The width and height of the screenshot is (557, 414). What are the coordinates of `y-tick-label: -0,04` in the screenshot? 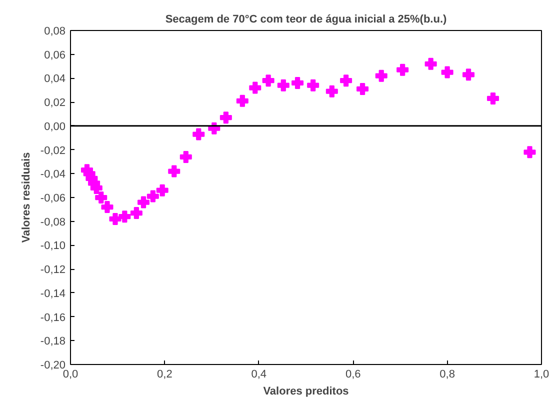 It's located at (53, 174).